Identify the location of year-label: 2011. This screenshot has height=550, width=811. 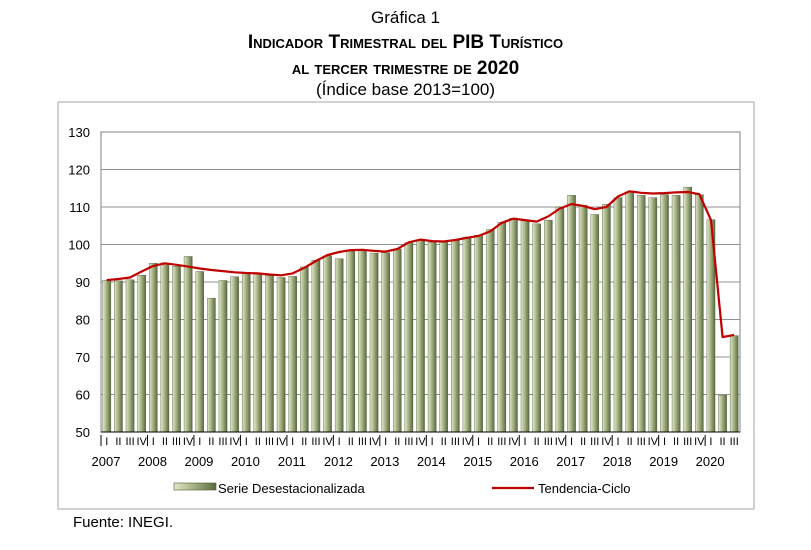
(292, 461).